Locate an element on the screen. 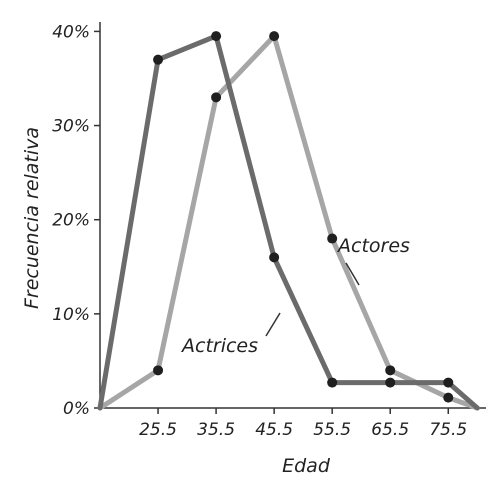 The height and width of the screenshot is (479, 495). x-tick-label: 55.5 is located at coordinates (332, 430).